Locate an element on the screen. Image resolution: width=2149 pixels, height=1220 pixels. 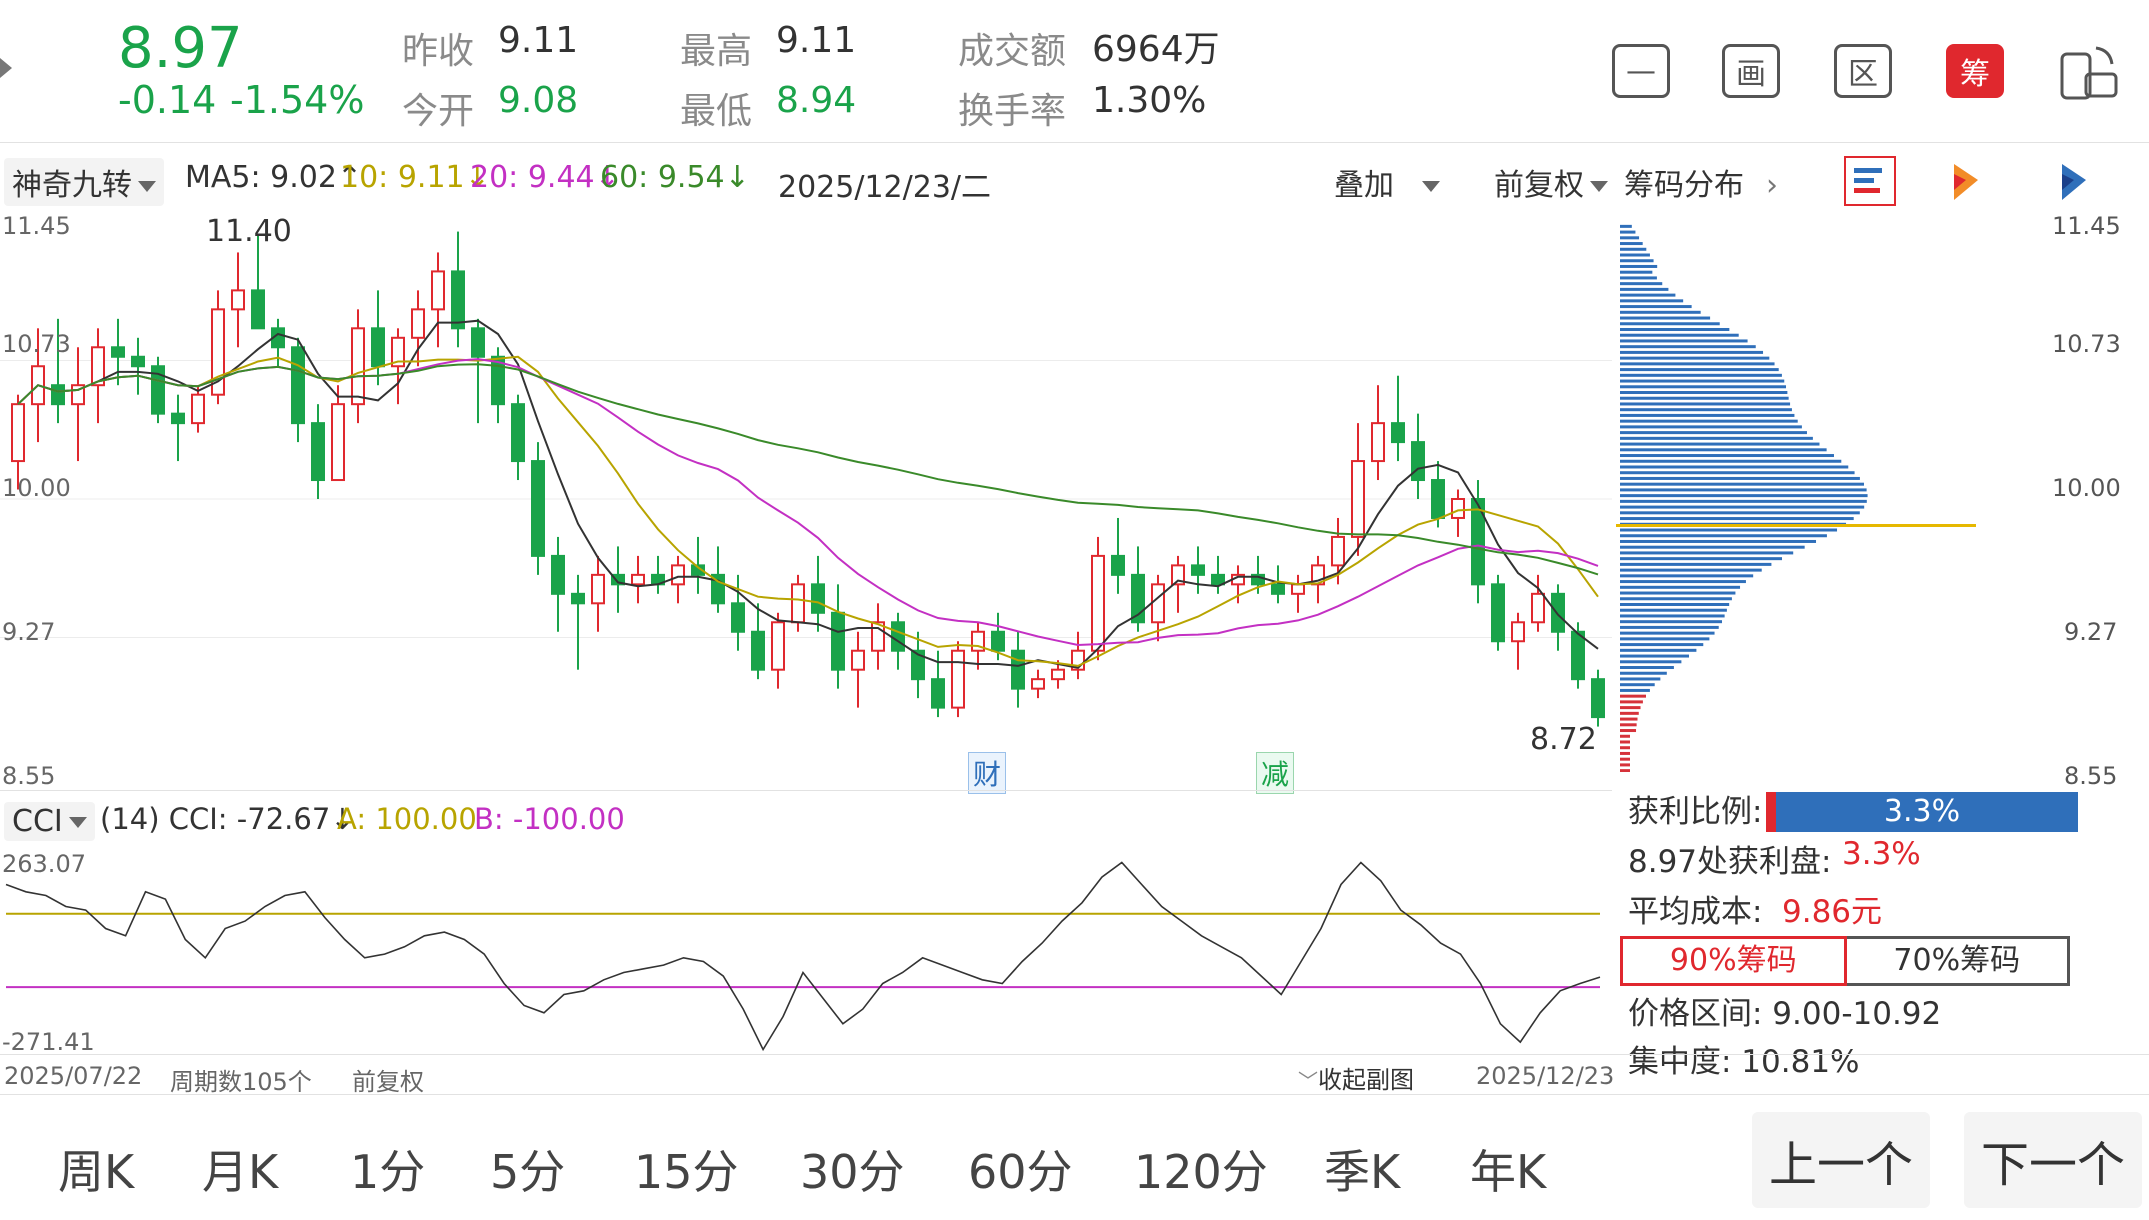
low-value: 8.94 is located at coordinates (816, 100).